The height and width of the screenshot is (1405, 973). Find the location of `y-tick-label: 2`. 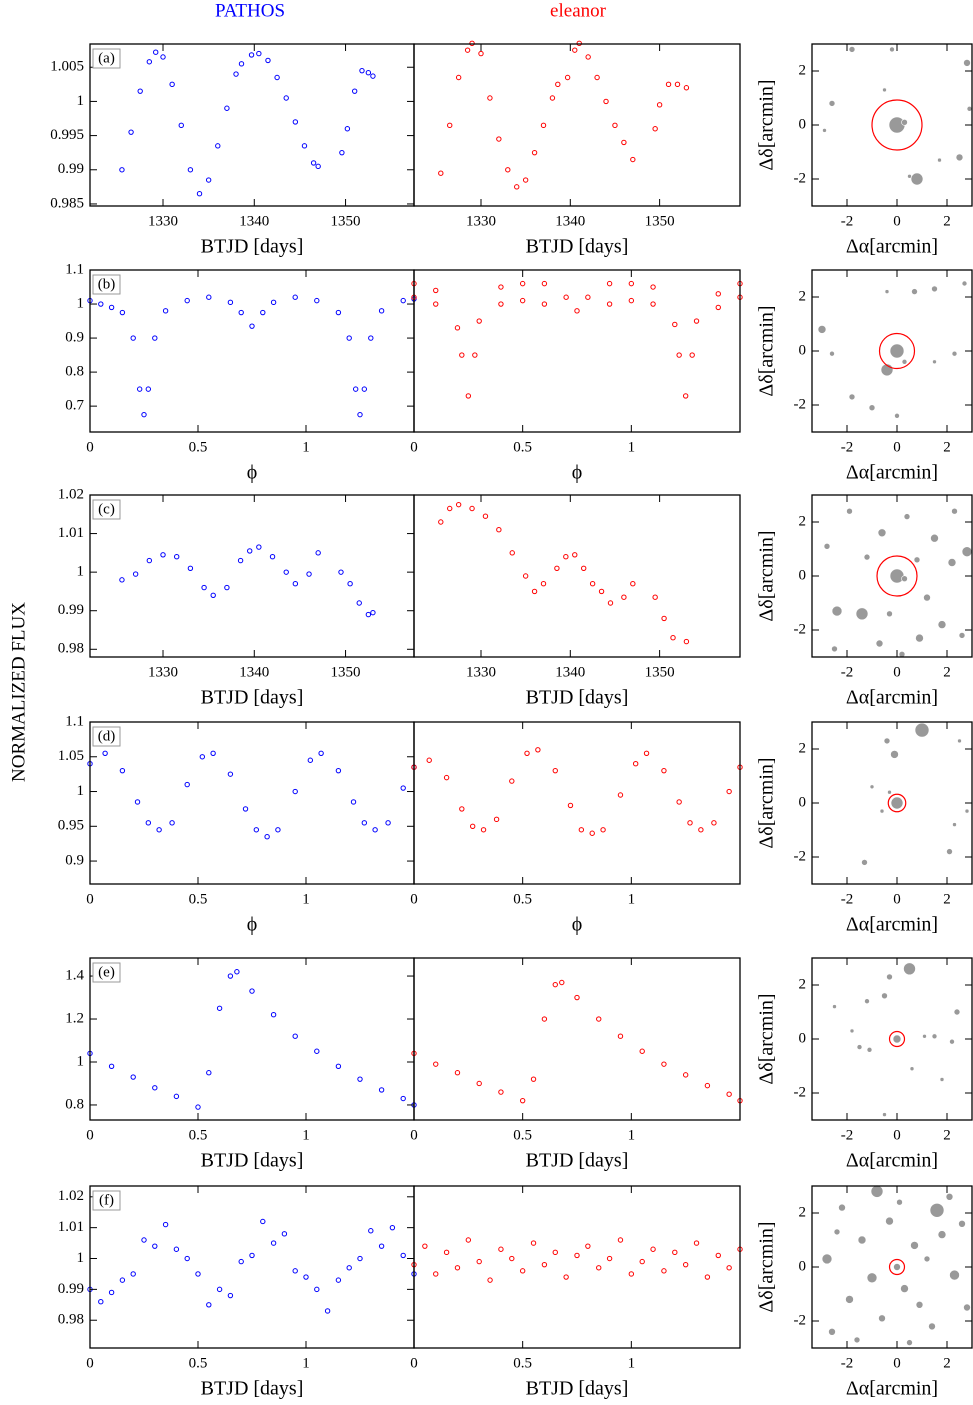

y-tick-label: 2 is located at coordinates (803, 296).